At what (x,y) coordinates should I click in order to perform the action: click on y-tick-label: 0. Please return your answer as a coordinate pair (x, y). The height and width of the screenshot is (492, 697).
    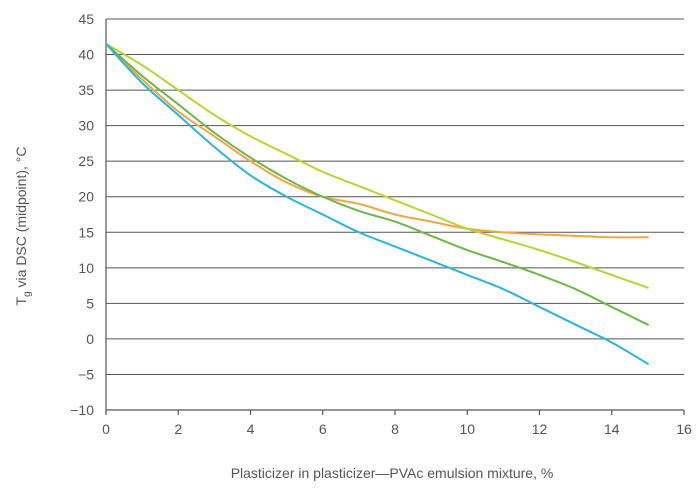
    Looking at the image, I should click on (90, 339).